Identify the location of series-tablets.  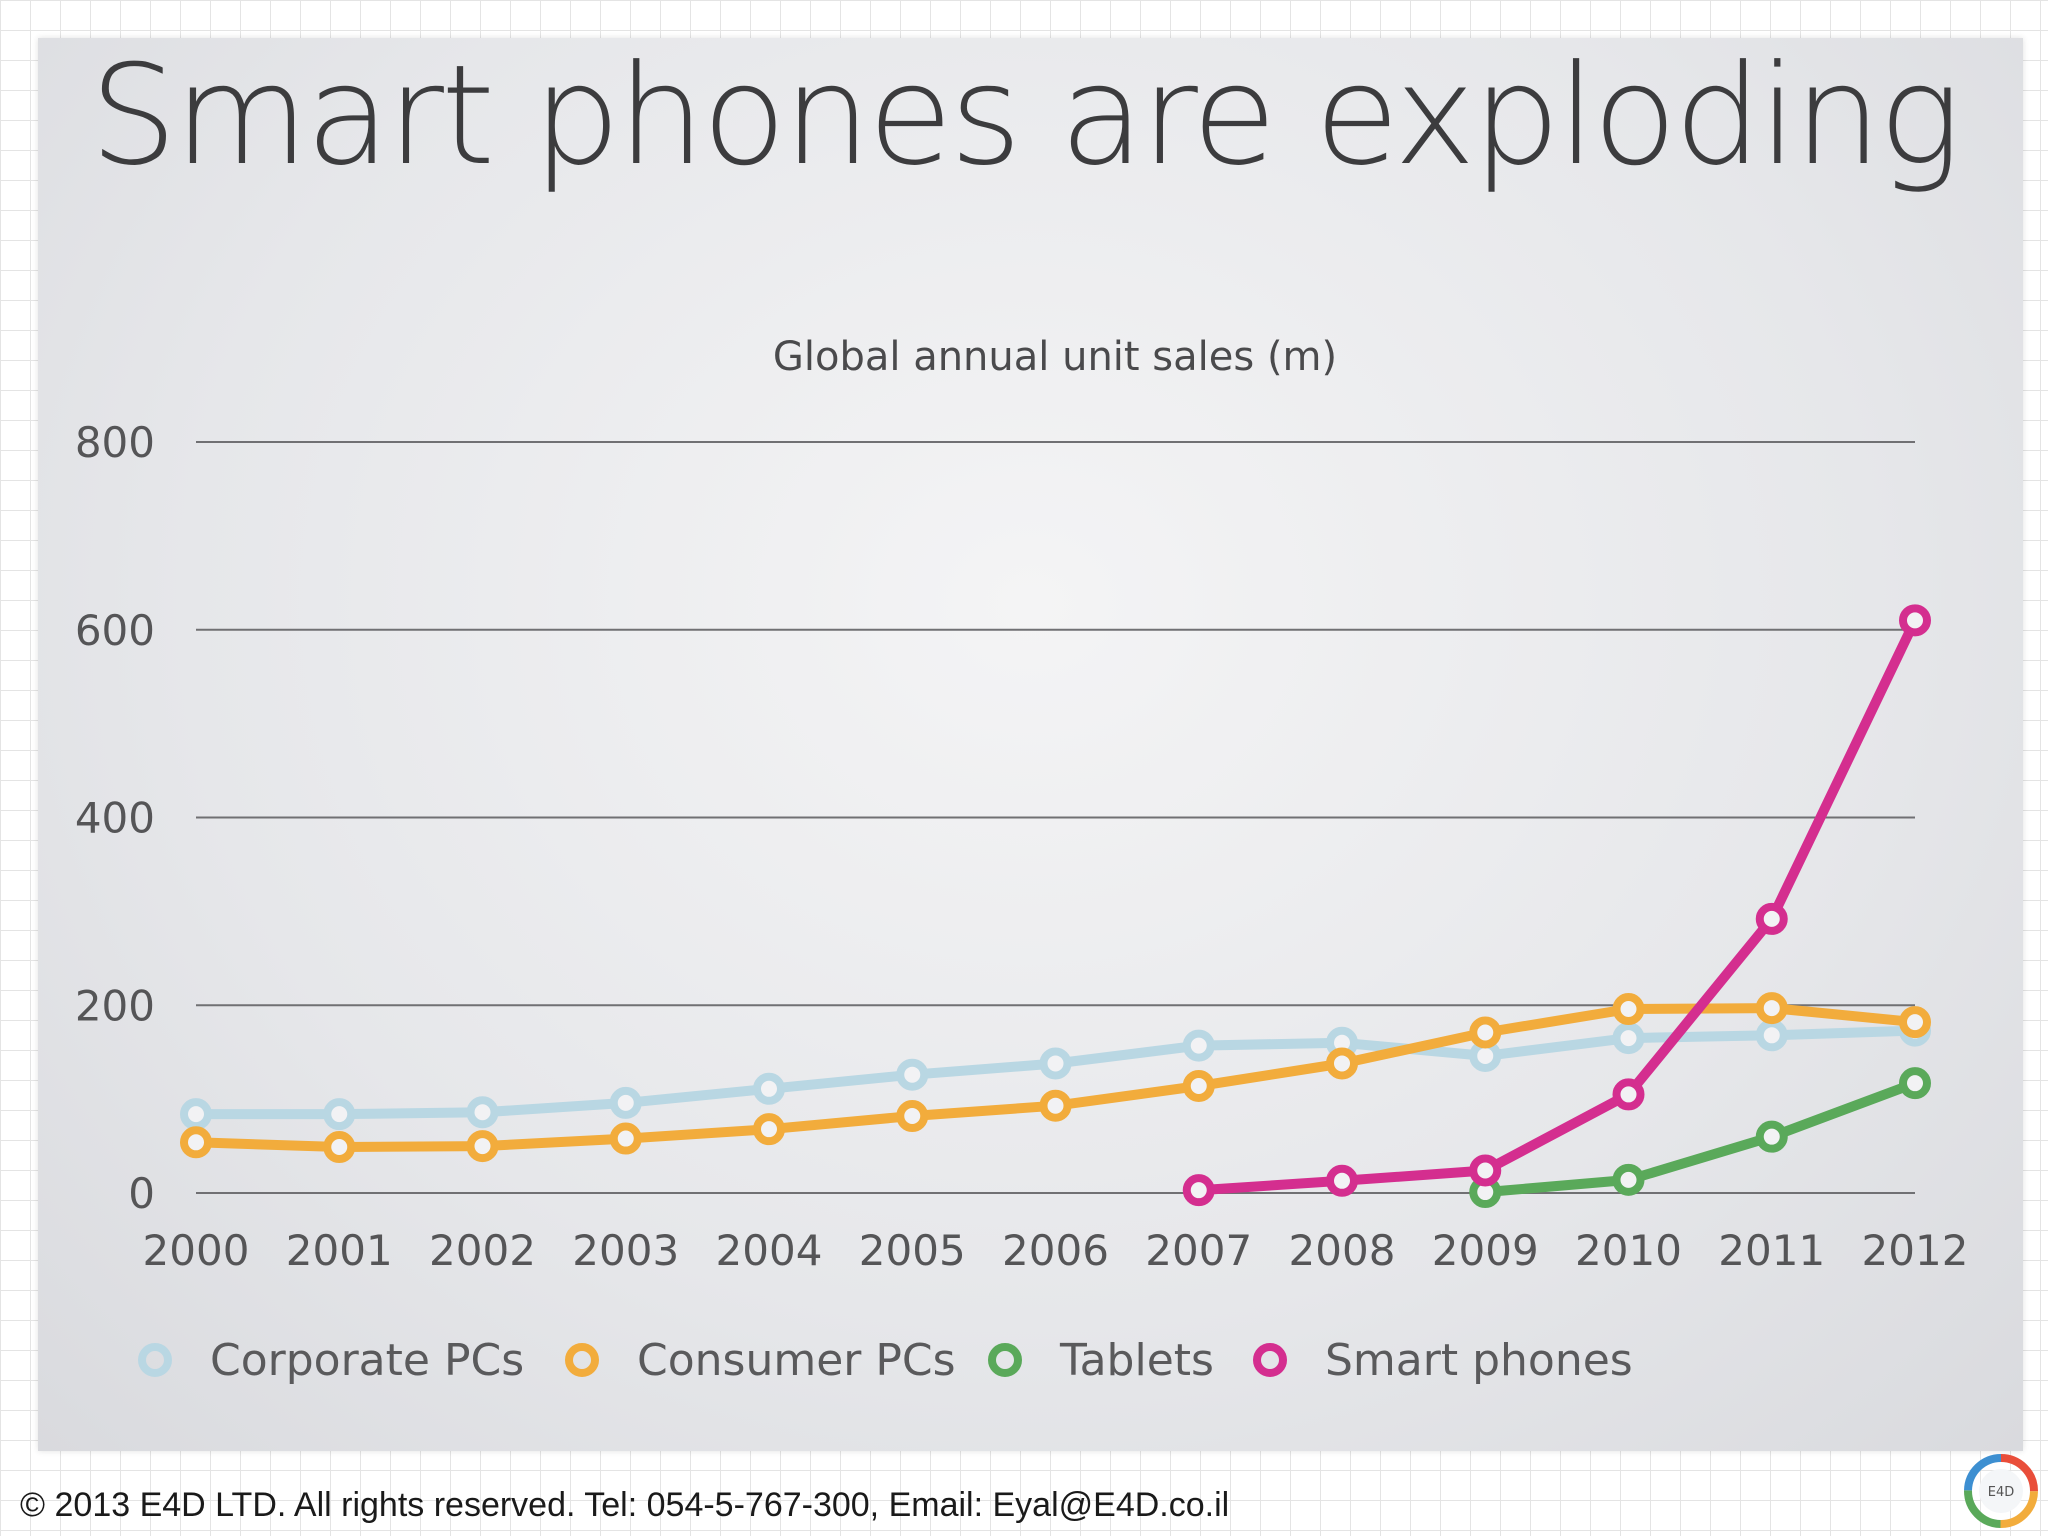
(1700, 1138).